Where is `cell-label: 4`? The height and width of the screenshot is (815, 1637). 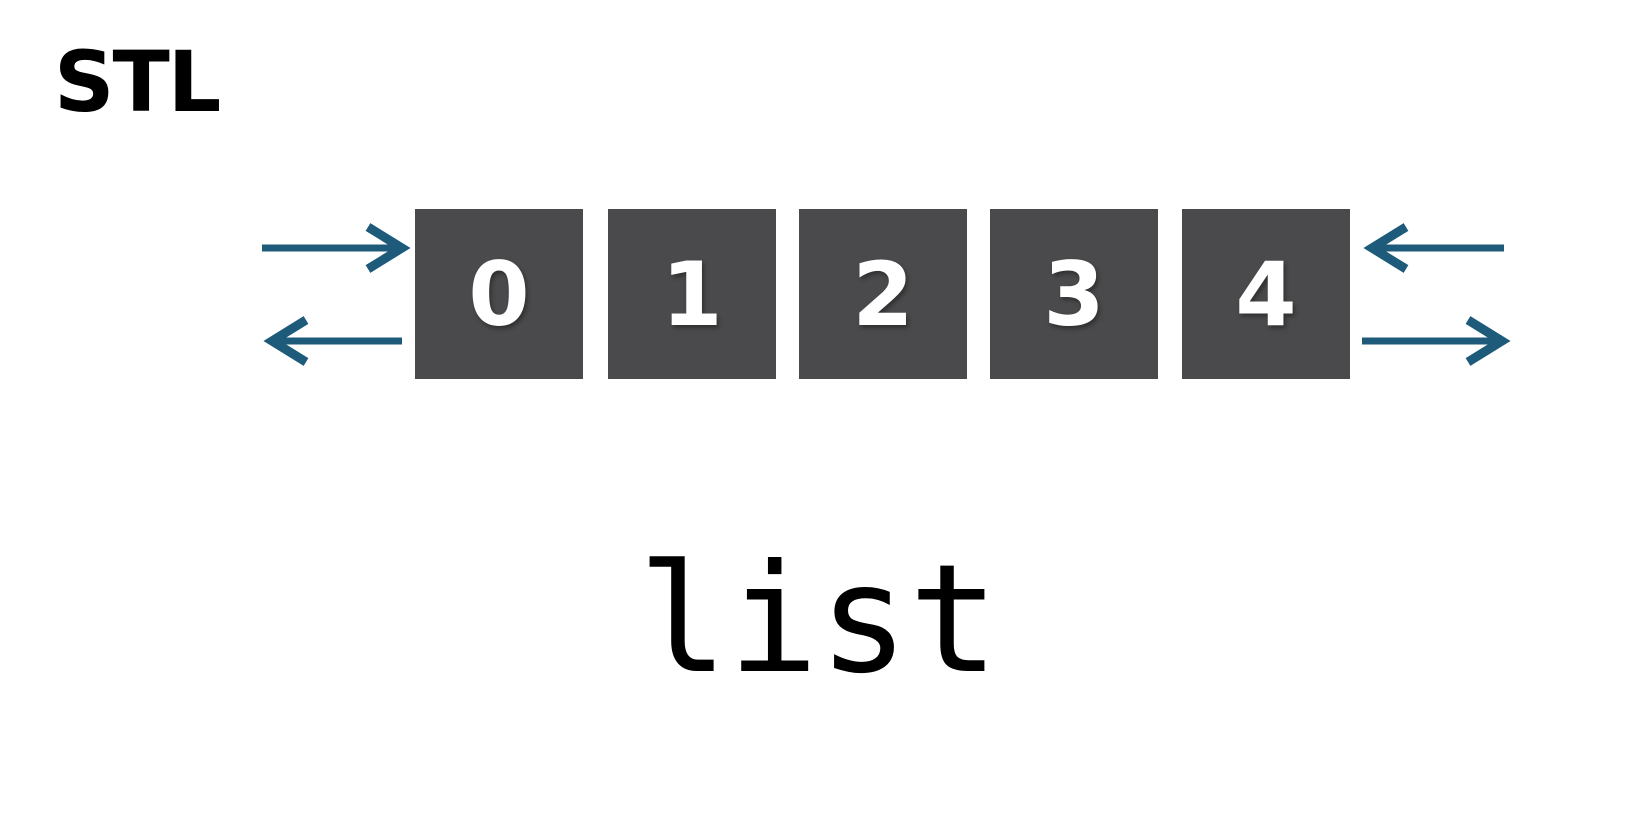
cell-label: 4 is located at coordinates (1266, 294).